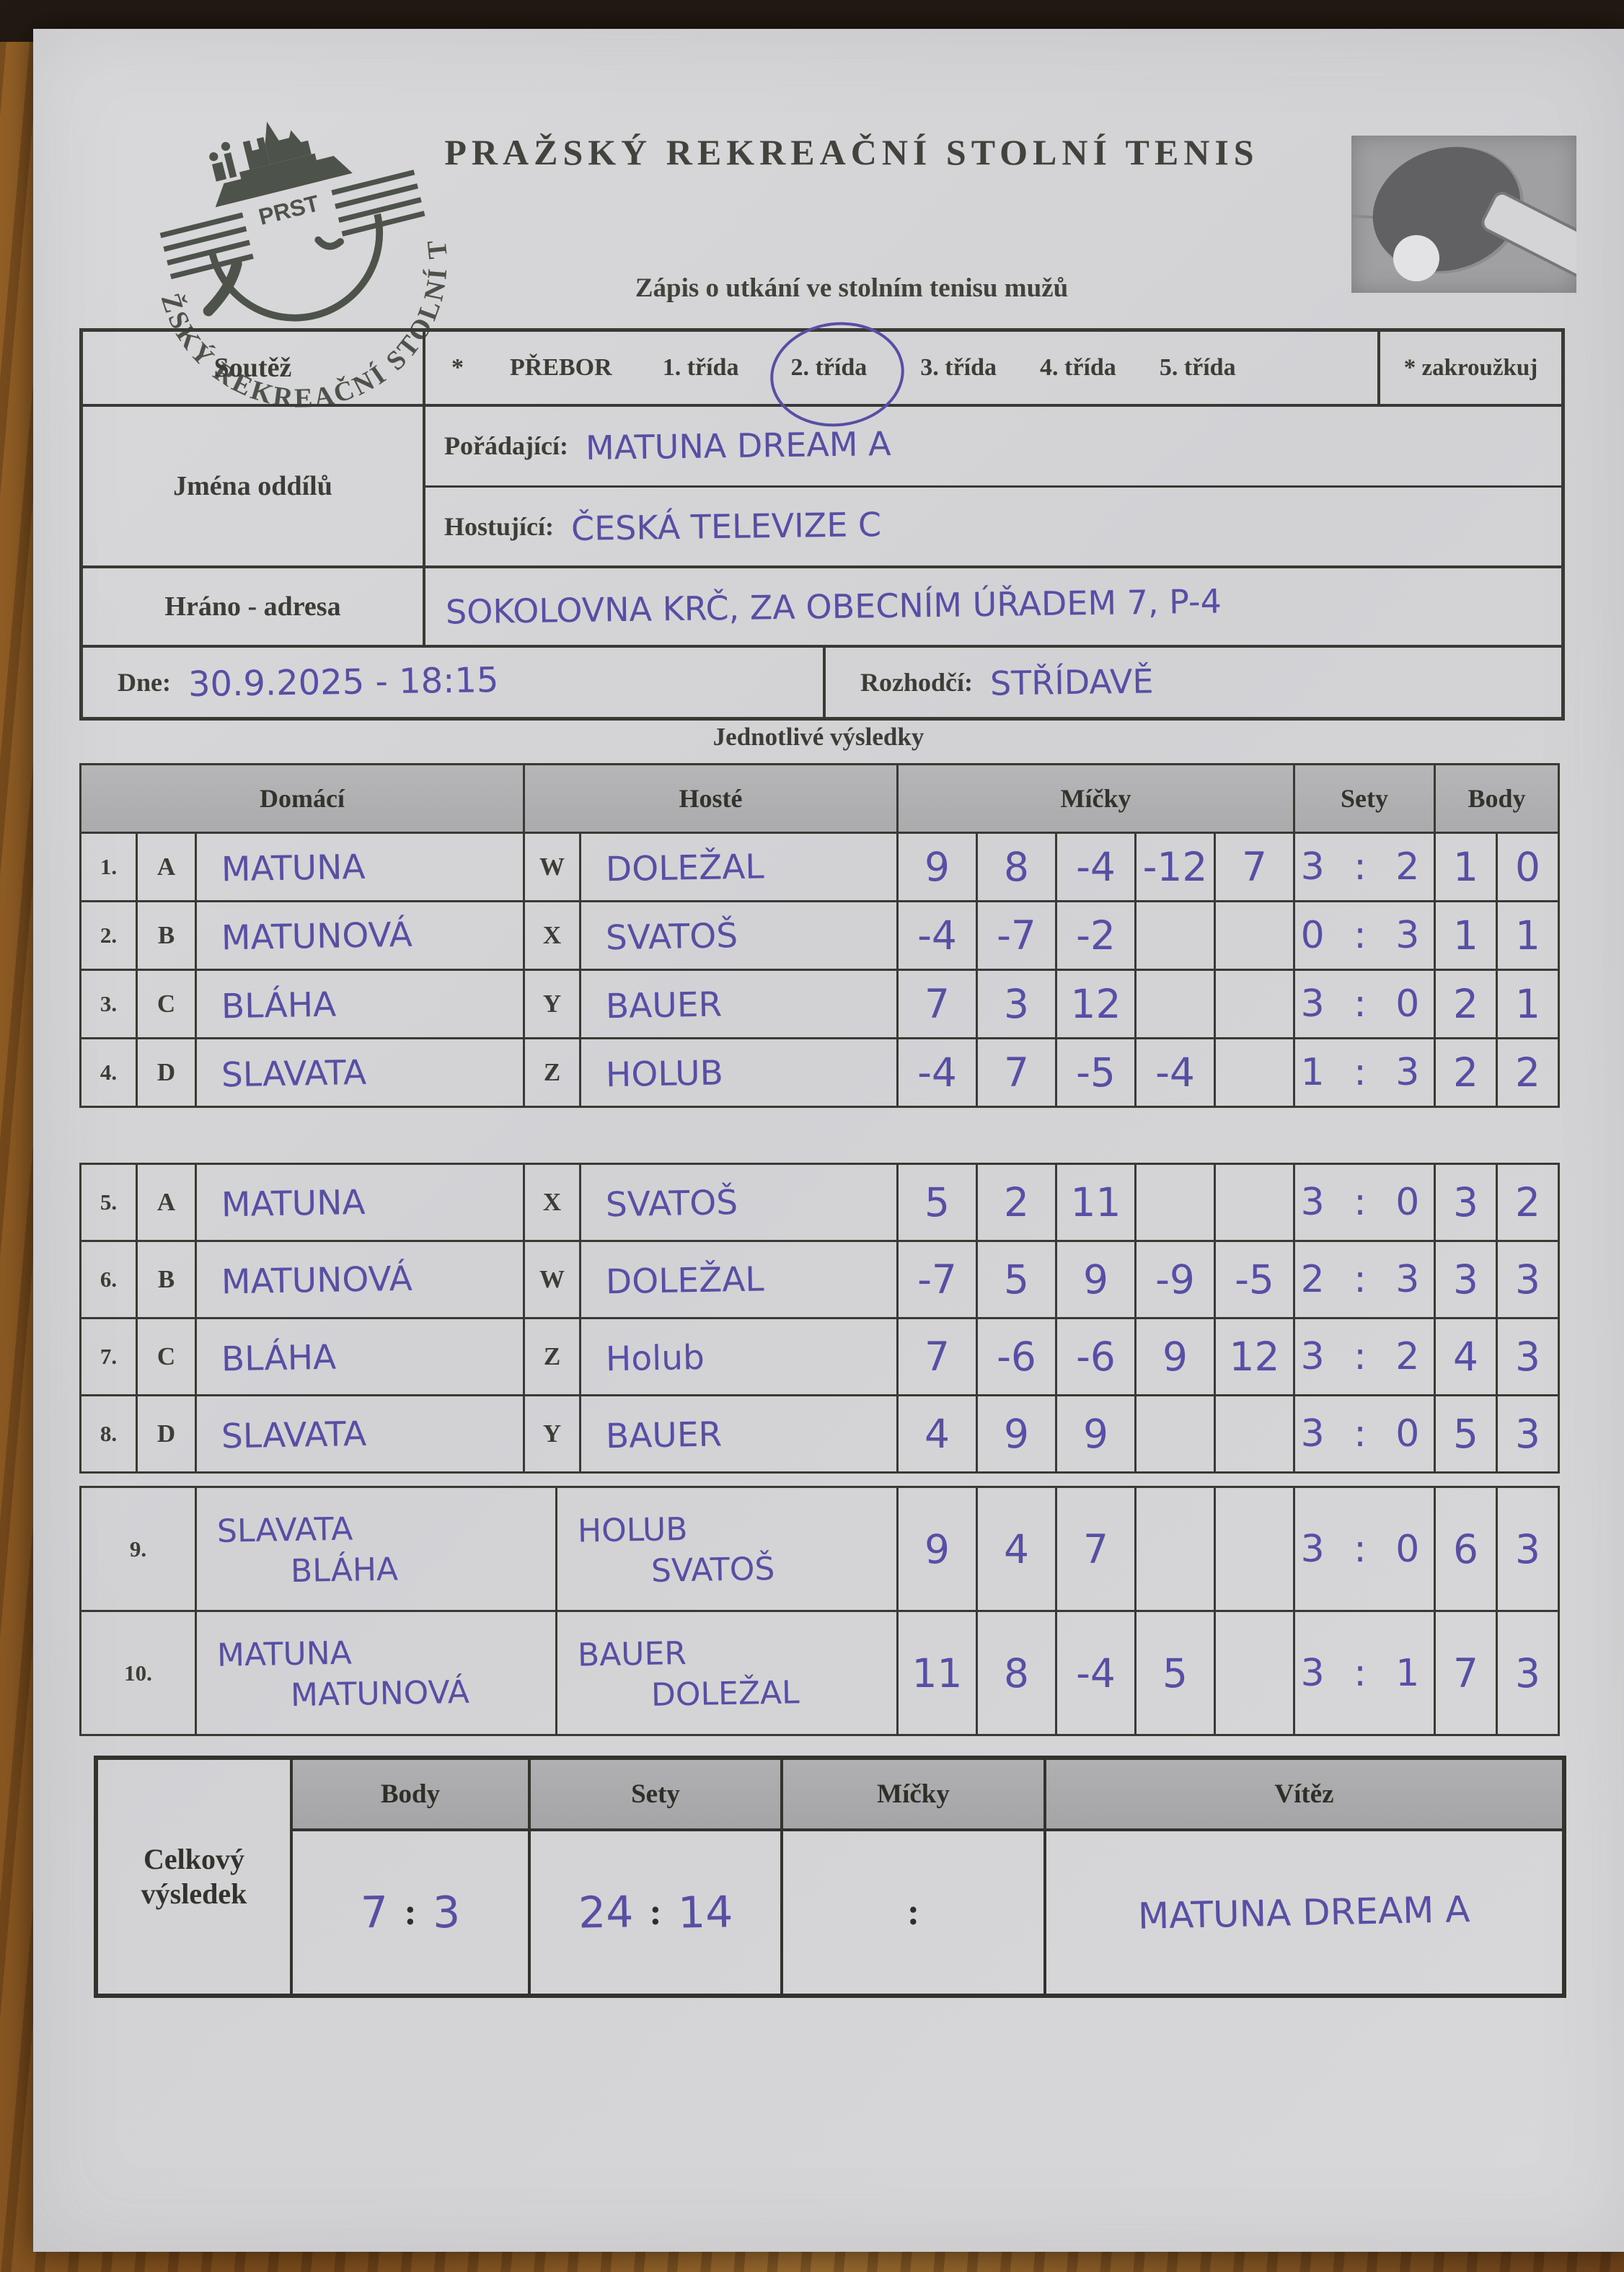  I want to click on hrano-adresa-label: Hráno - adresa, so click(254, 606).